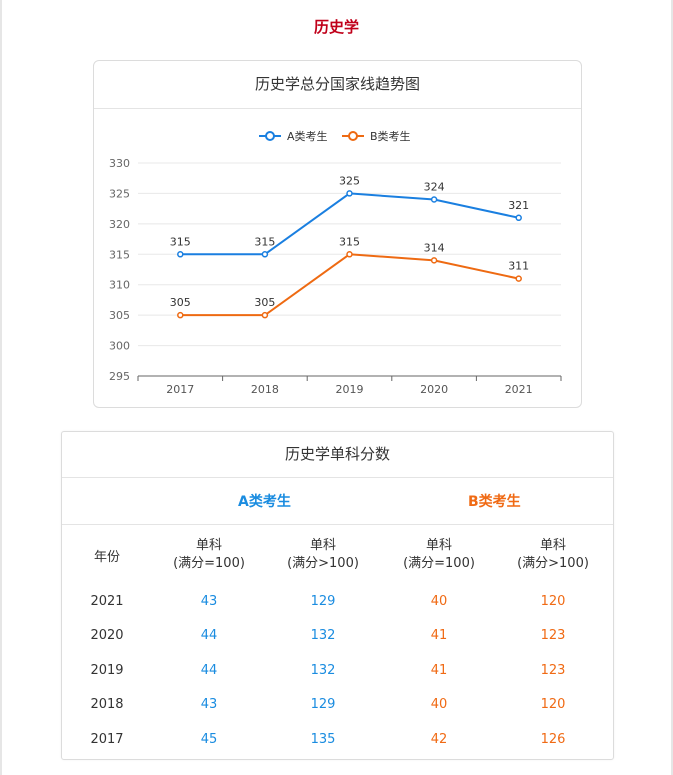 Image resolution: width=673 pixels, height=775 pixels. Describe the element at coordinates (350, 389) in the screenshot. I see `x-tick-label: 2019` at that location.